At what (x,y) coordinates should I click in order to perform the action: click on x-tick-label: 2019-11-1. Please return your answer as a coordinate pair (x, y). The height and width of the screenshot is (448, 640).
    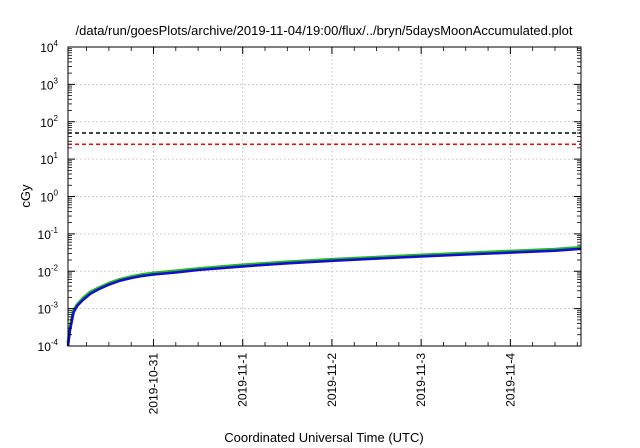
    Looking at the image, I should click on (243, 380).